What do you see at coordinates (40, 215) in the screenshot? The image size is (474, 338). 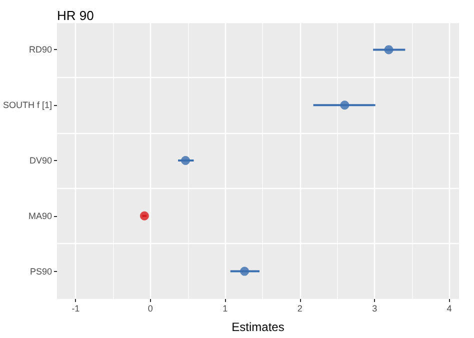 I see `y-tick-label: MA90` at bounding box center [40, 215].